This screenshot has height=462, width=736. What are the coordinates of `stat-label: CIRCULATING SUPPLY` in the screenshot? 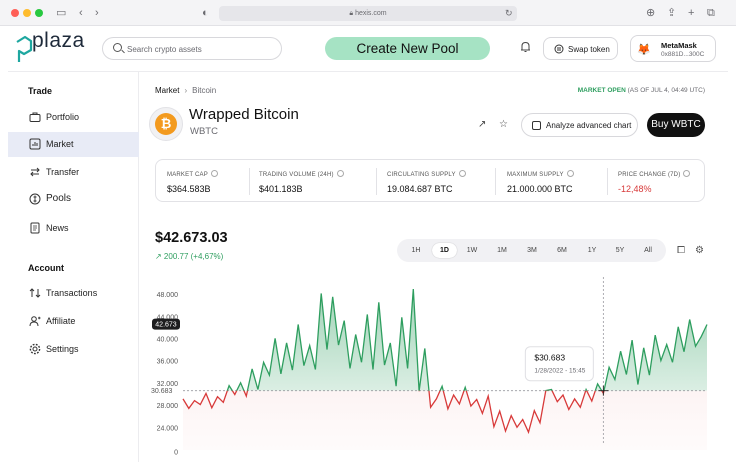 It's located at (421, 175).